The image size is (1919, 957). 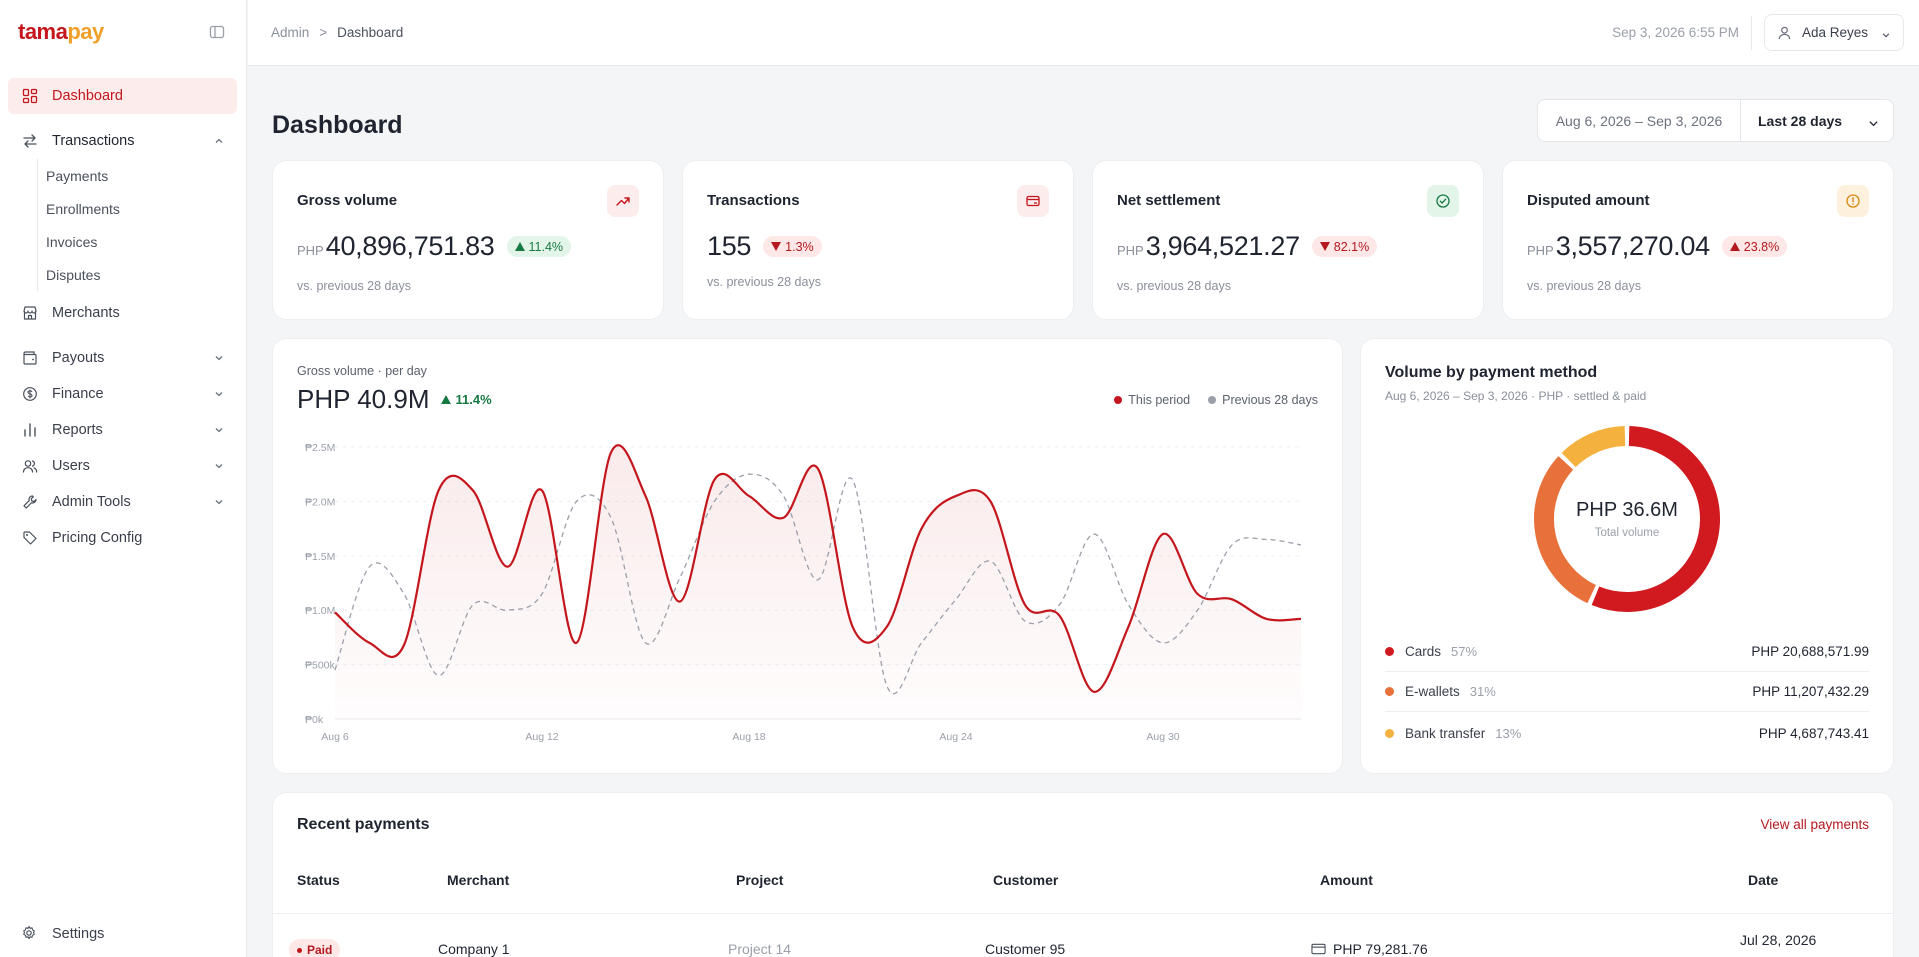 I want to click on breadcrumb-current: Dashboard, so click(x=370, y=32).